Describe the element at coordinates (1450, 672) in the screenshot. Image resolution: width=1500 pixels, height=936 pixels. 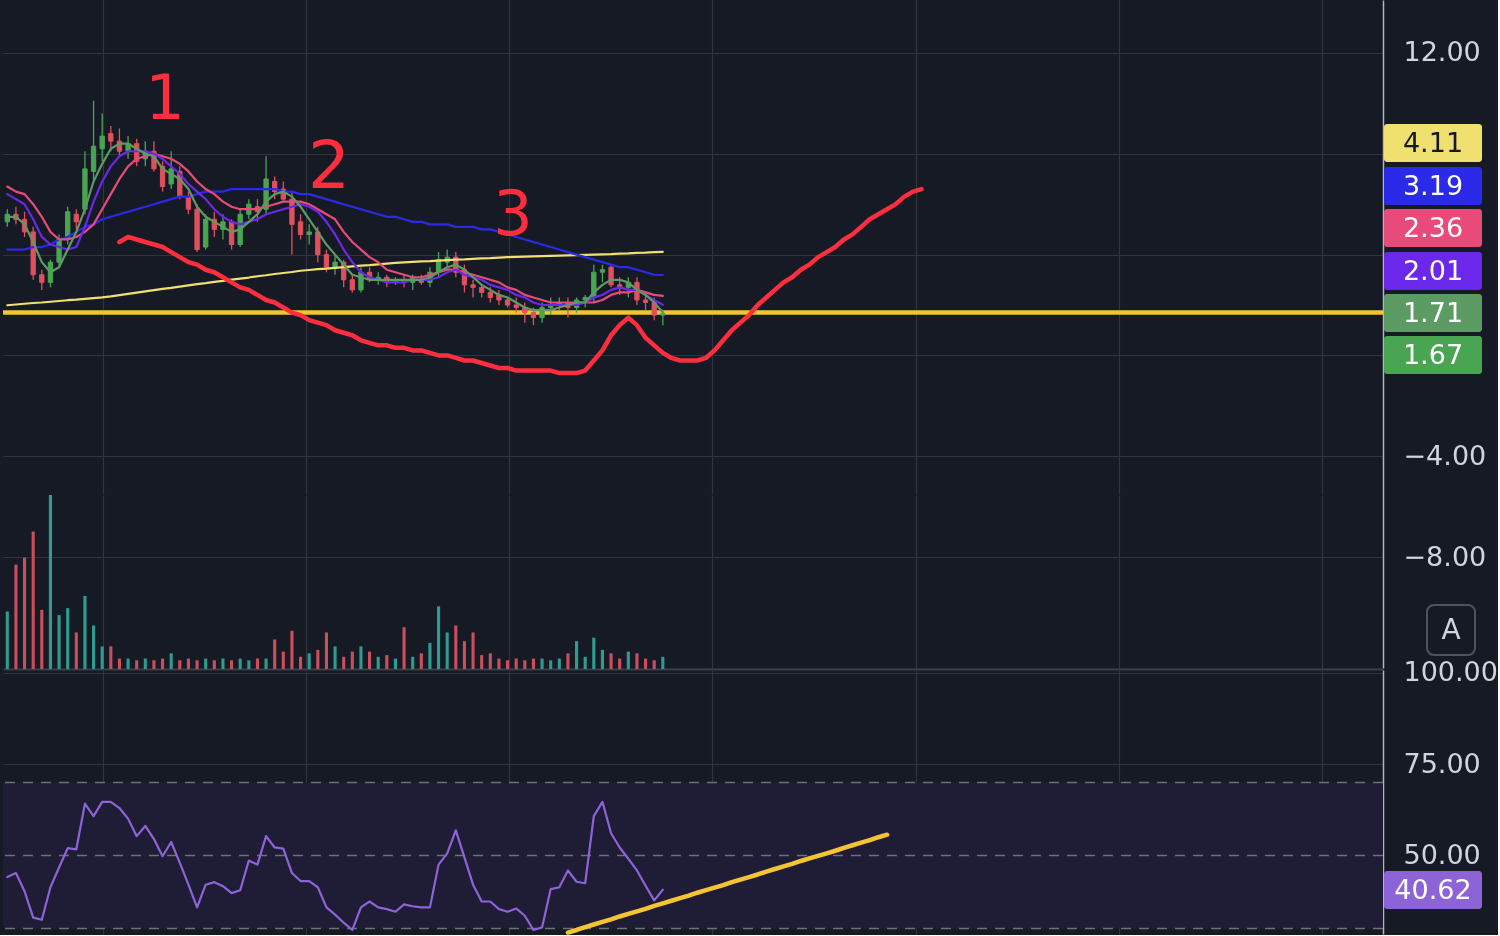
I see `y-tick-label: 100.00` at that location.